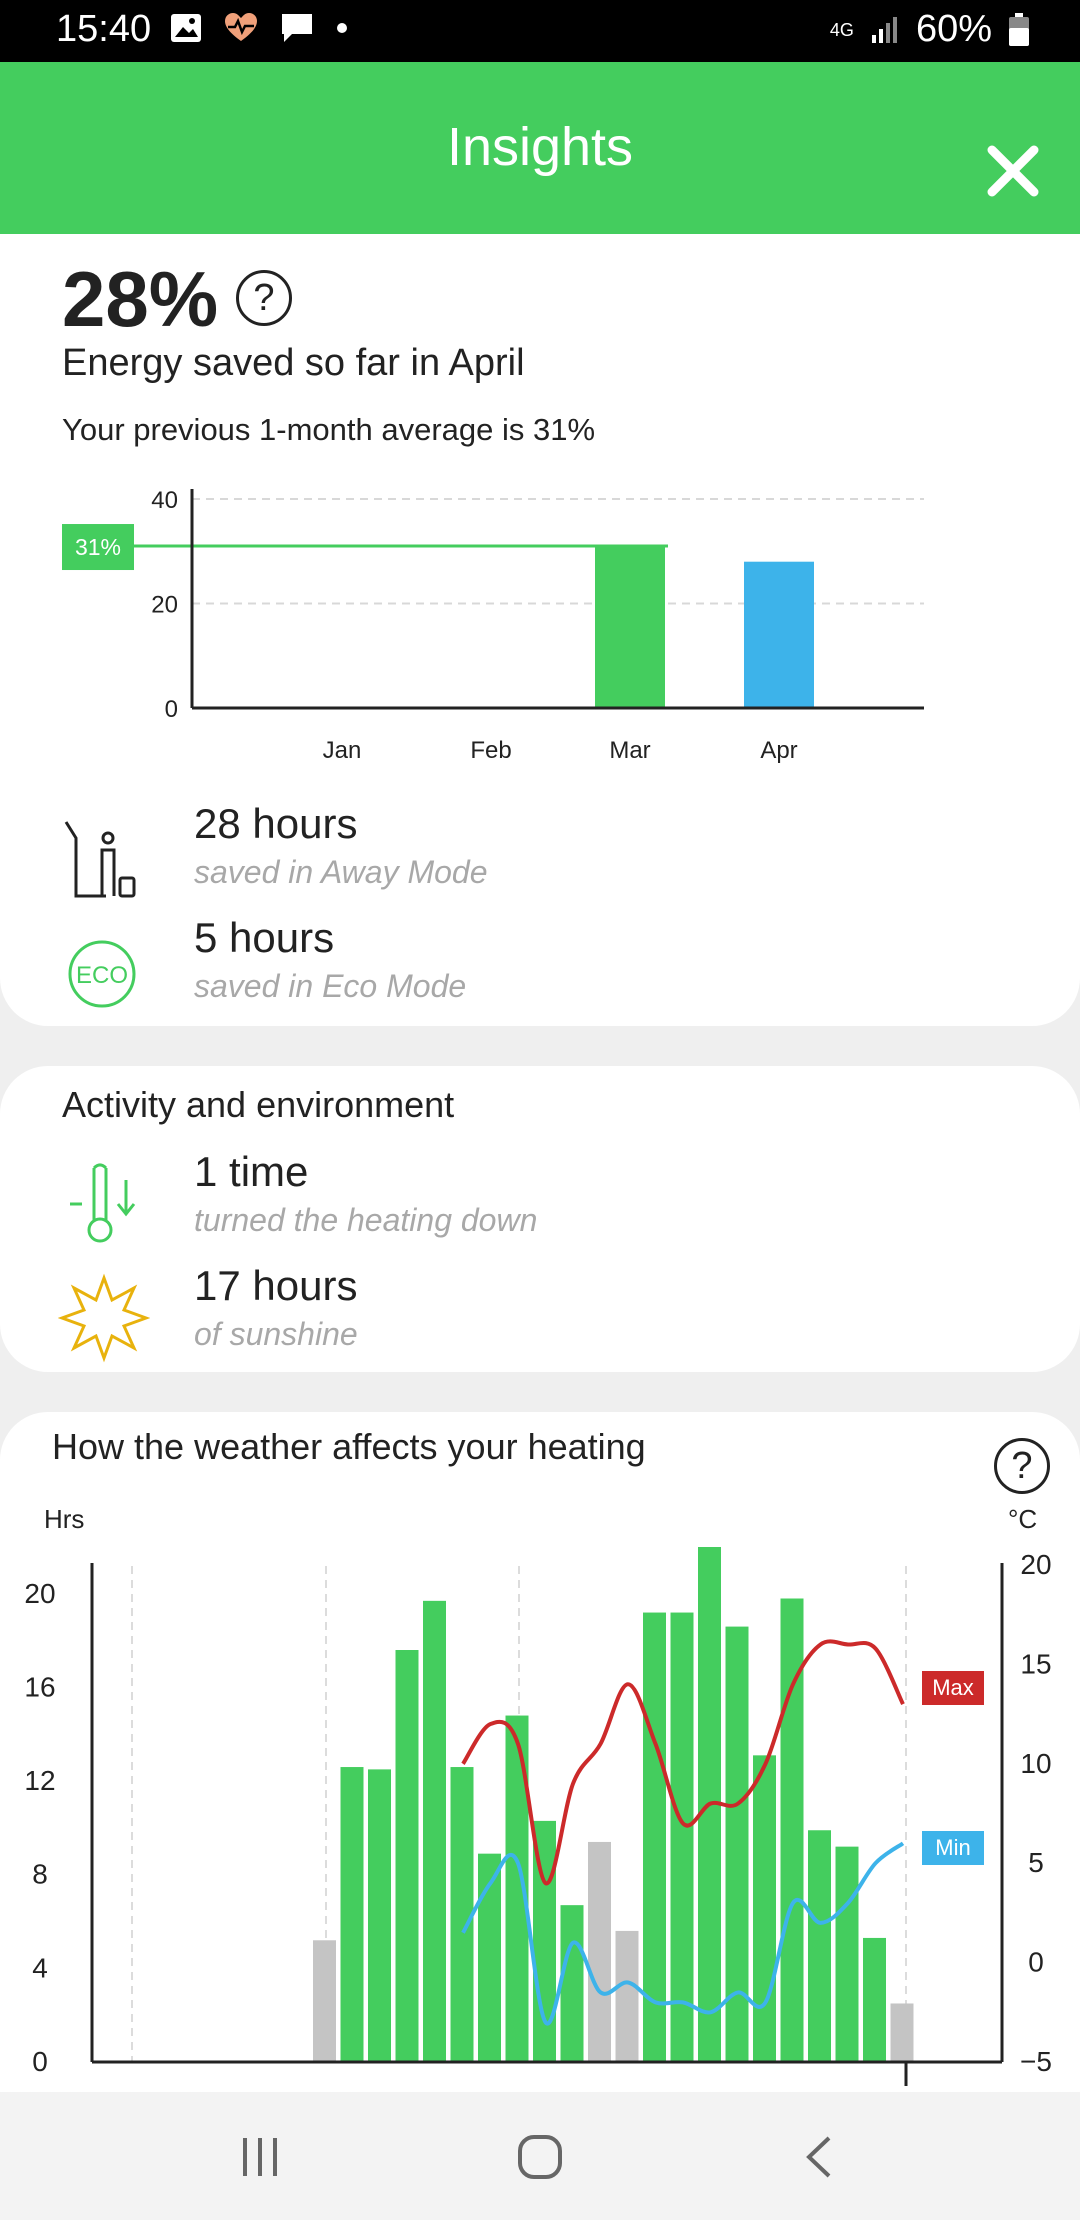 The image size is (1080, 2220). What do you see at coordinates (260, 2157) in the screenshot?
I see `recent-apps-button` at bounding box center [260, 2157].